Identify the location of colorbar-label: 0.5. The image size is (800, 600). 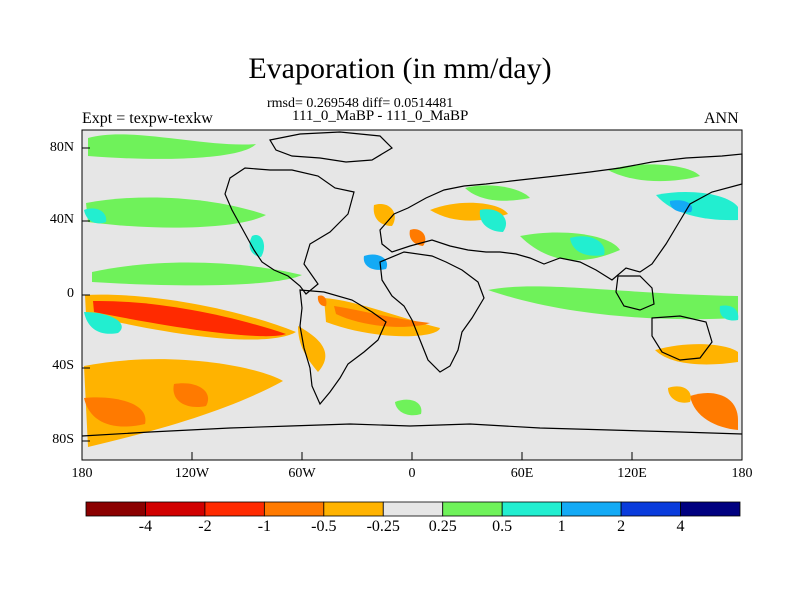
(502, 526).